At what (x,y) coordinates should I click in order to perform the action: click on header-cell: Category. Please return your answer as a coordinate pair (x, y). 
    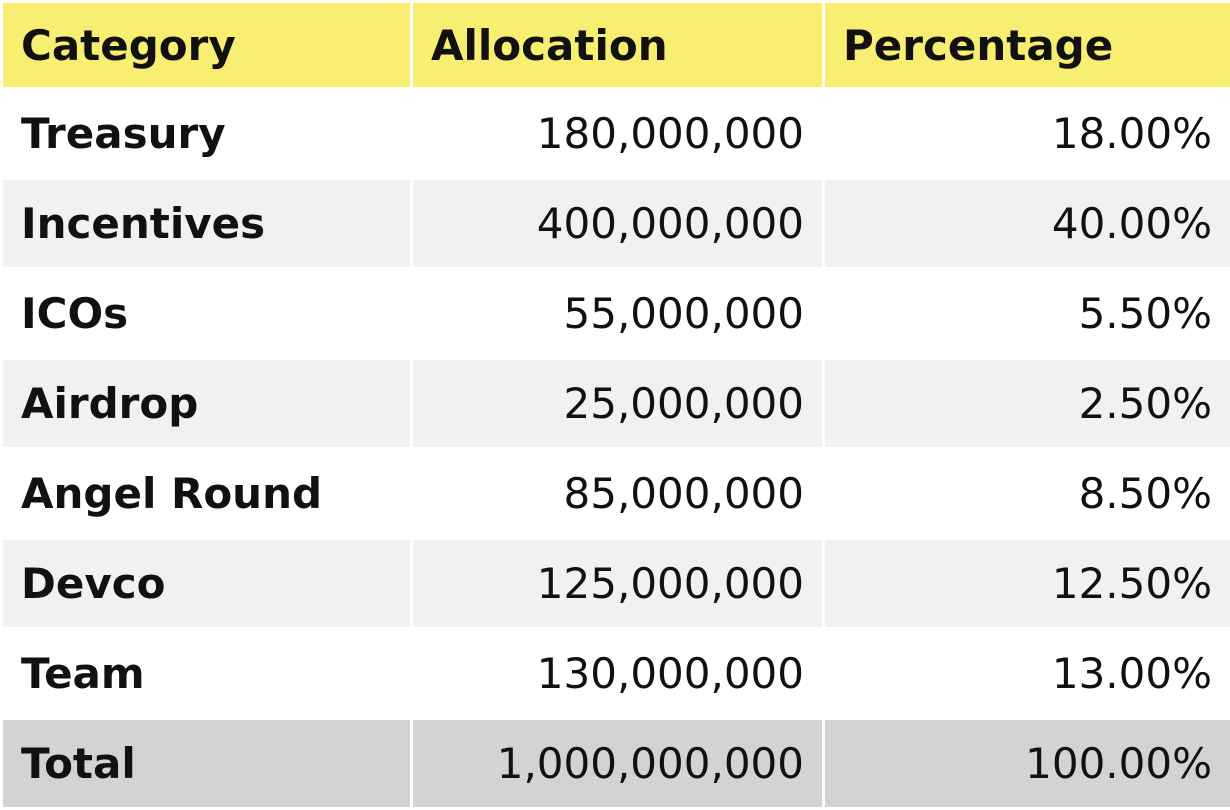
    Looking at the image, I should click on (206, 45).